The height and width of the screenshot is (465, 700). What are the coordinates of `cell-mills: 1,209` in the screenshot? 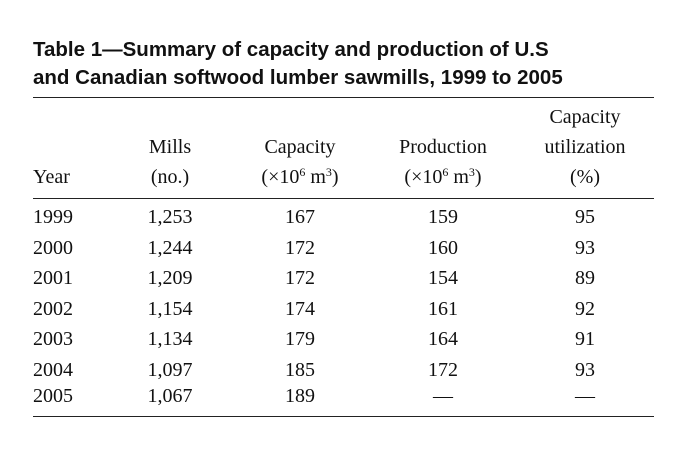 It's located at (170, 278).